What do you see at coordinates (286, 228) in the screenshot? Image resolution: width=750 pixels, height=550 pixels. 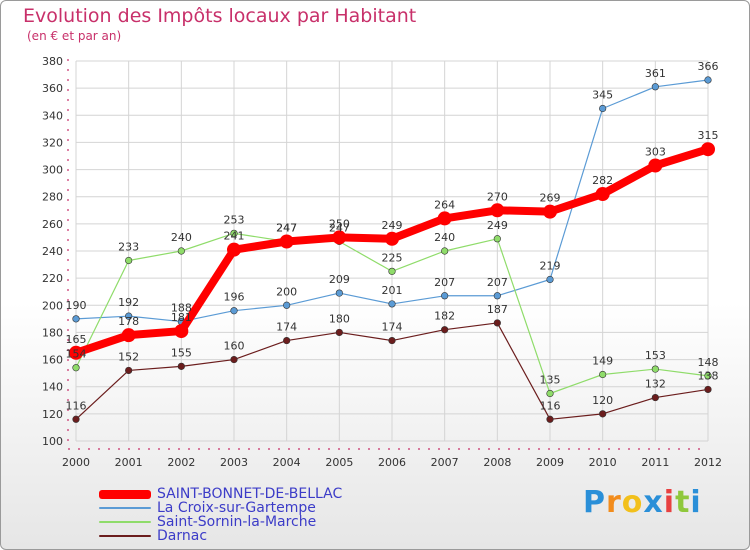 I see `data-label: 247` at bounding box center [286, 228].